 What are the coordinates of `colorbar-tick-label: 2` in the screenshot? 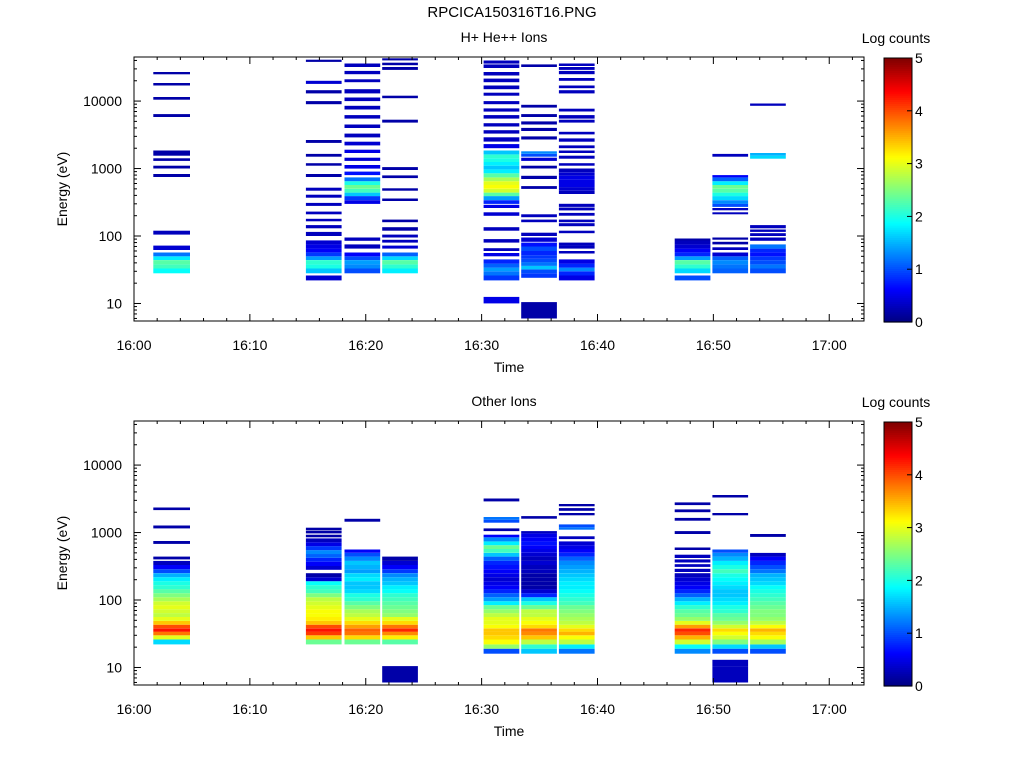 It's located at (919, 580).